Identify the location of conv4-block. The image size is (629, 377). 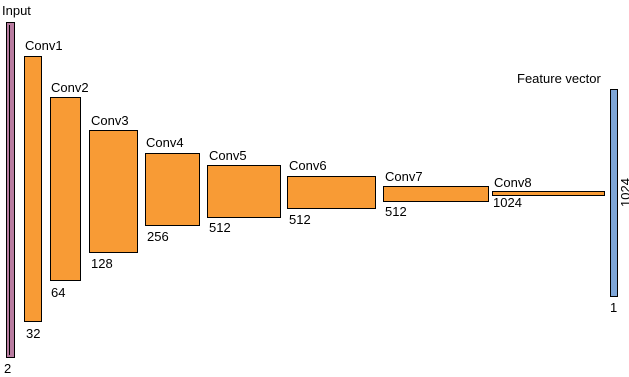
(172, 189).